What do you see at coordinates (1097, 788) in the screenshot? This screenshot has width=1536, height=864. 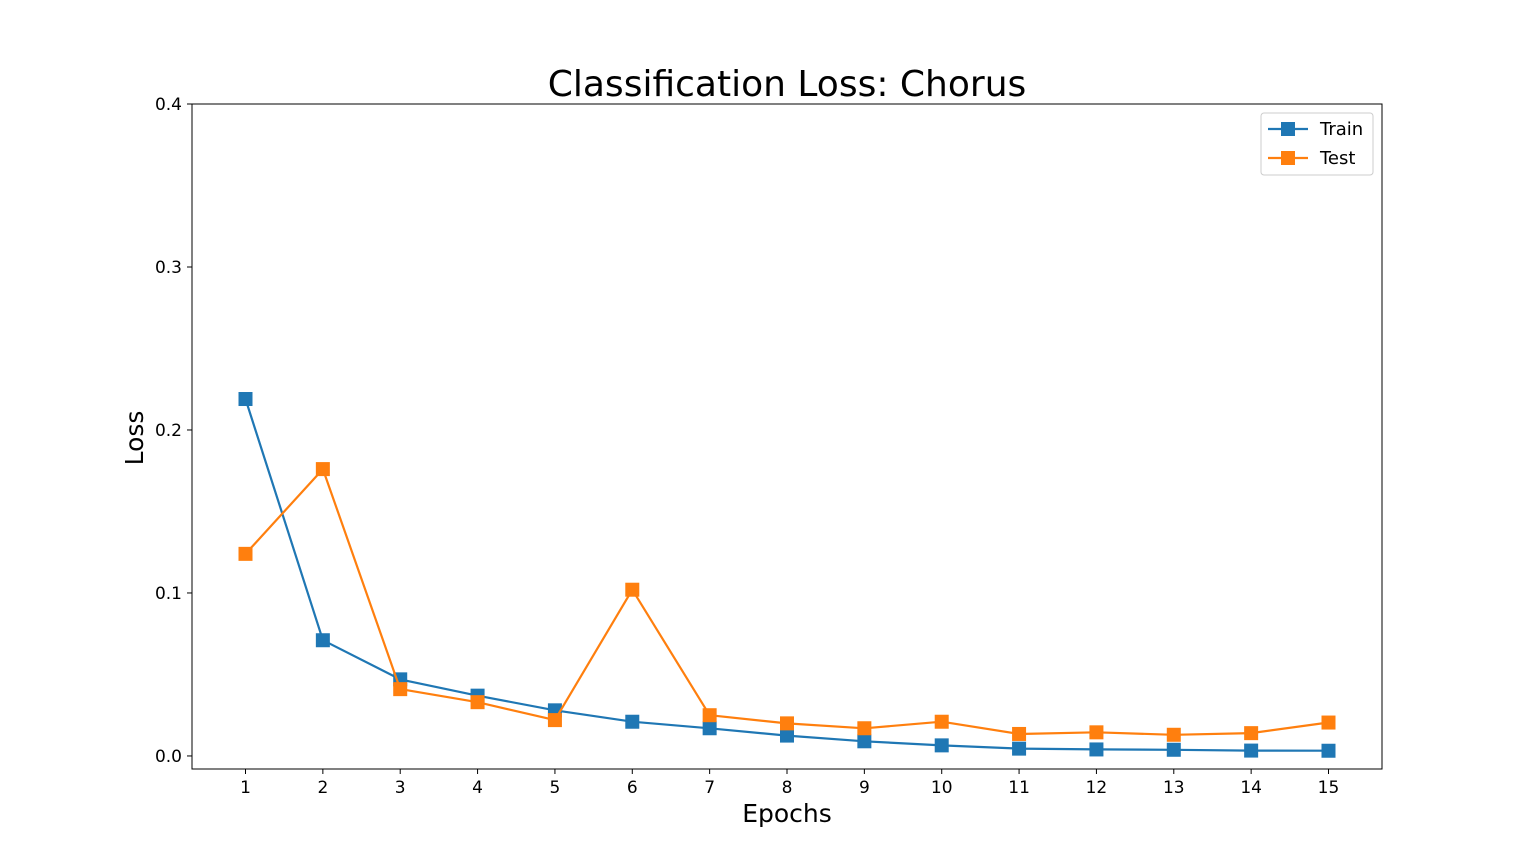 I see `x-tick-label: 12` at bounding box center [1097, 788].